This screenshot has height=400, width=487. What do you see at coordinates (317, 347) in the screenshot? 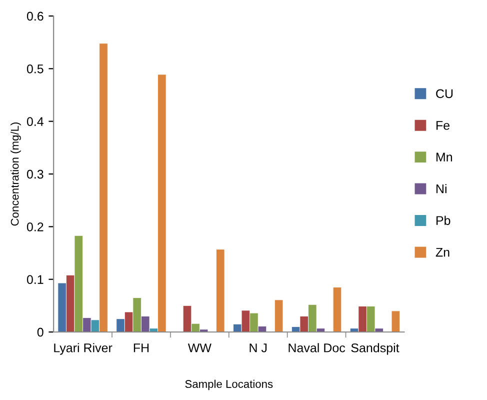
I see `x-tick-label: Naval Doc` at bounding box center [317, 347].